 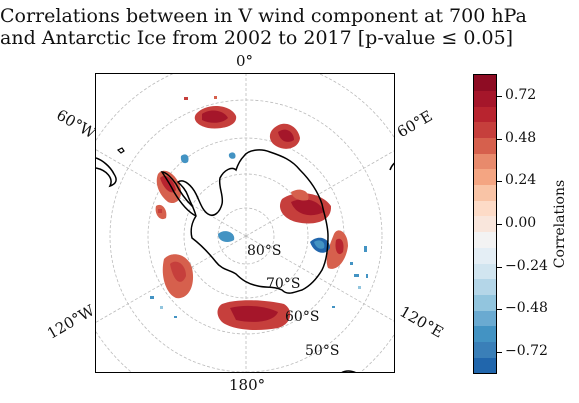 What do you see at coordinates (521, 137) in the screenshot?
I see `colorbar-tick-label: 0.48` at bounding box center [521, 137].